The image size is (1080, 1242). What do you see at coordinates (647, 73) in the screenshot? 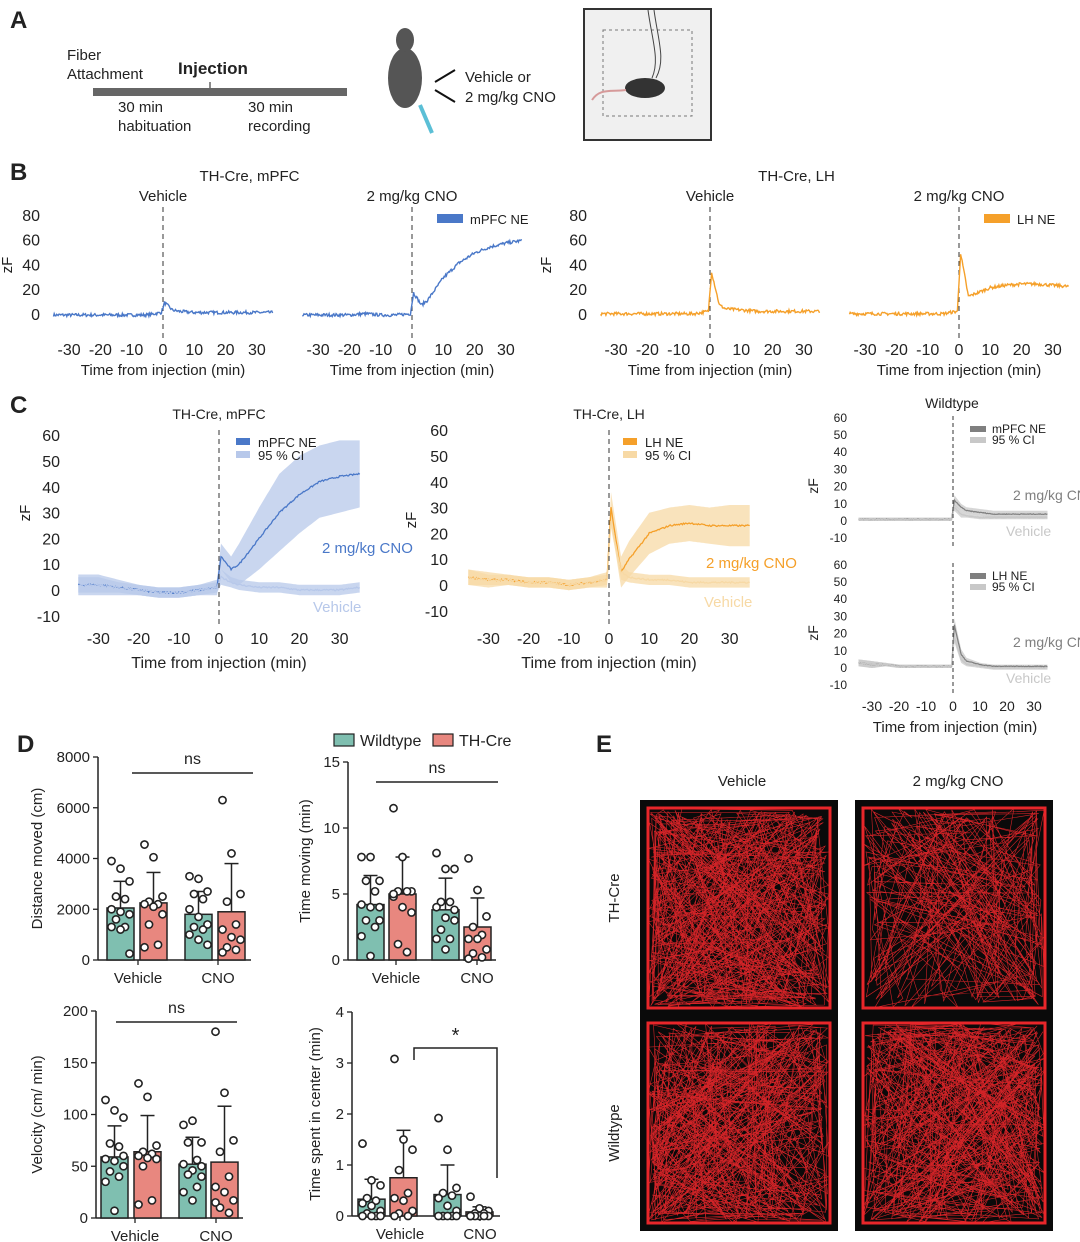
I see `arena-center-zone` at bounding box center [647, 73].